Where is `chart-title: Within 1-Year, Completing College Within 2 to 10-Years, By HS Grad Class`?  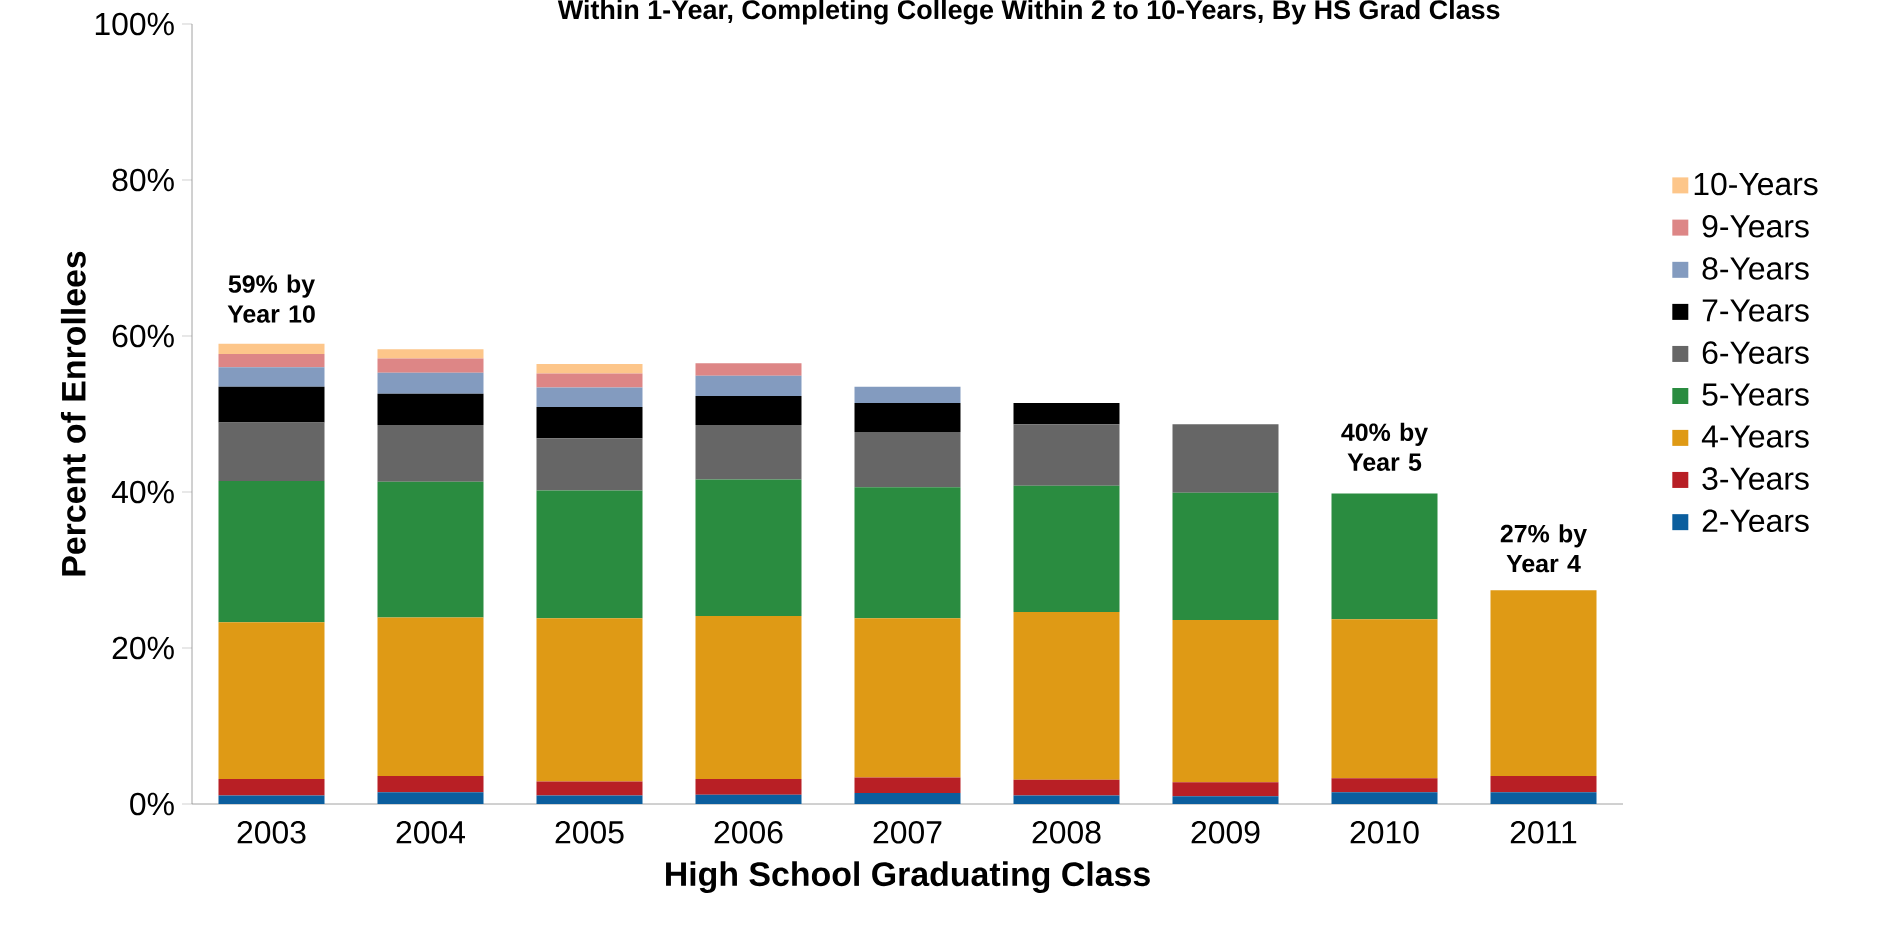
chart-title: Within 1-Year, Completing College Within 2 to 10-Years, By HS Grad Class is located at coordinates (1028, 12).